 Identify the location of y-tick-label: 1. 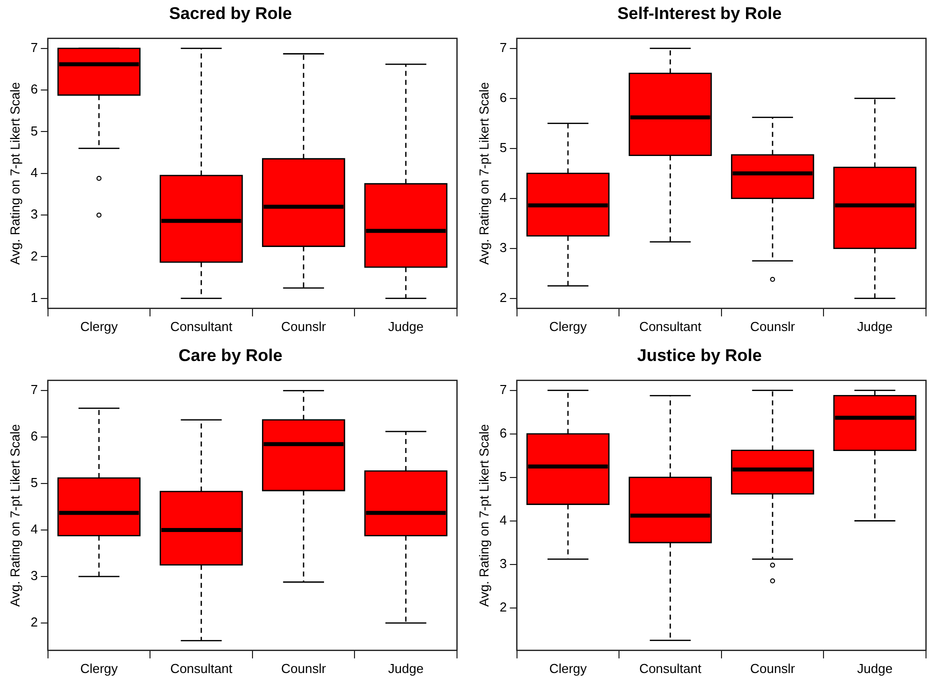
(34, 297).